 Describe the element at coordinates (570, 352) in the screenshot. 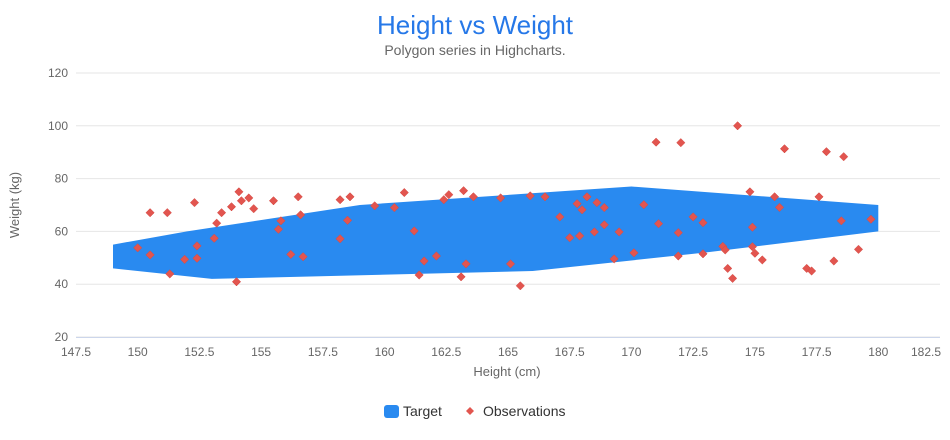

I see `x-tick-label: 167.5` at that location.